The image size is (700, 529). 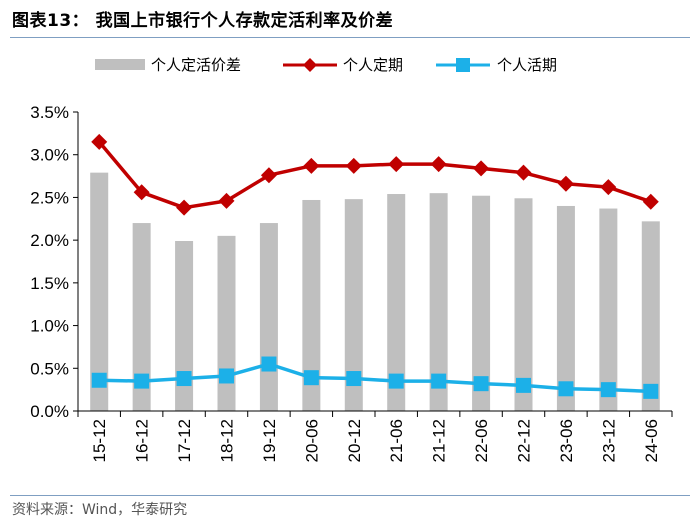 I want to click on x-tick-label: 24-06, so click(x=651, y=440).